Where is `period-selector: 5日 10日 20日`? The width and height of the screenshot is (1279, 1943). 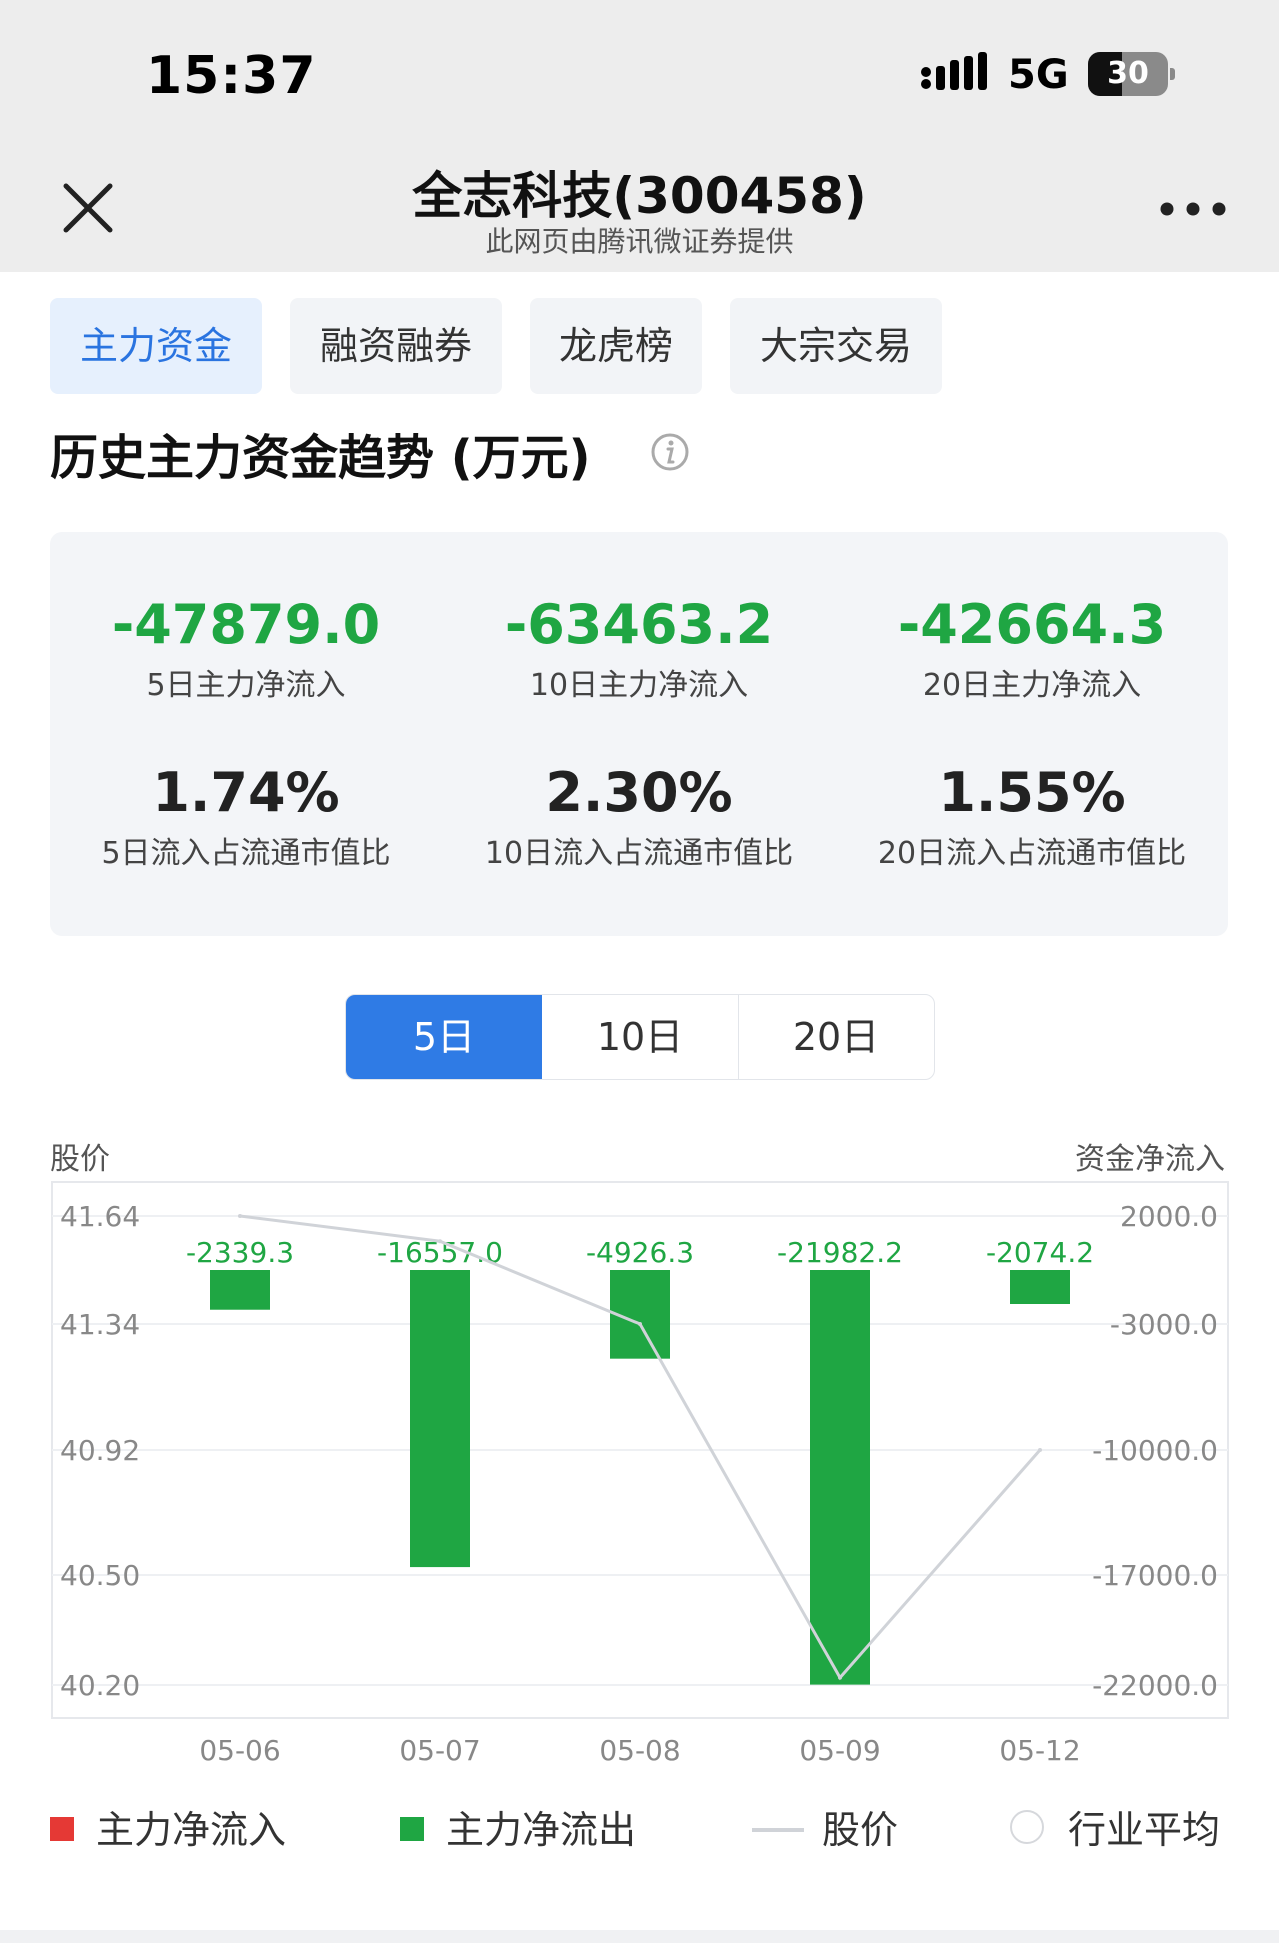
period-selector: 5日 10日 20日 is located at coordinates (640, 1037).